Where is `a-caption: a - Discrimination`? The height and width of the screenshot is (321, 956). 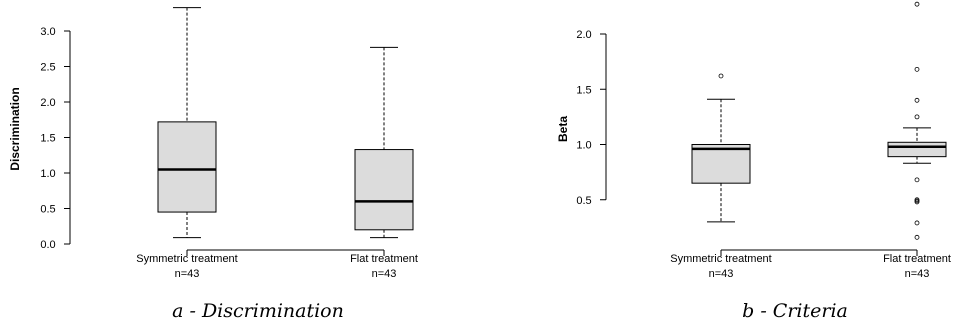 a-caption: a - Discrimination is located at coordinates (258, 310).